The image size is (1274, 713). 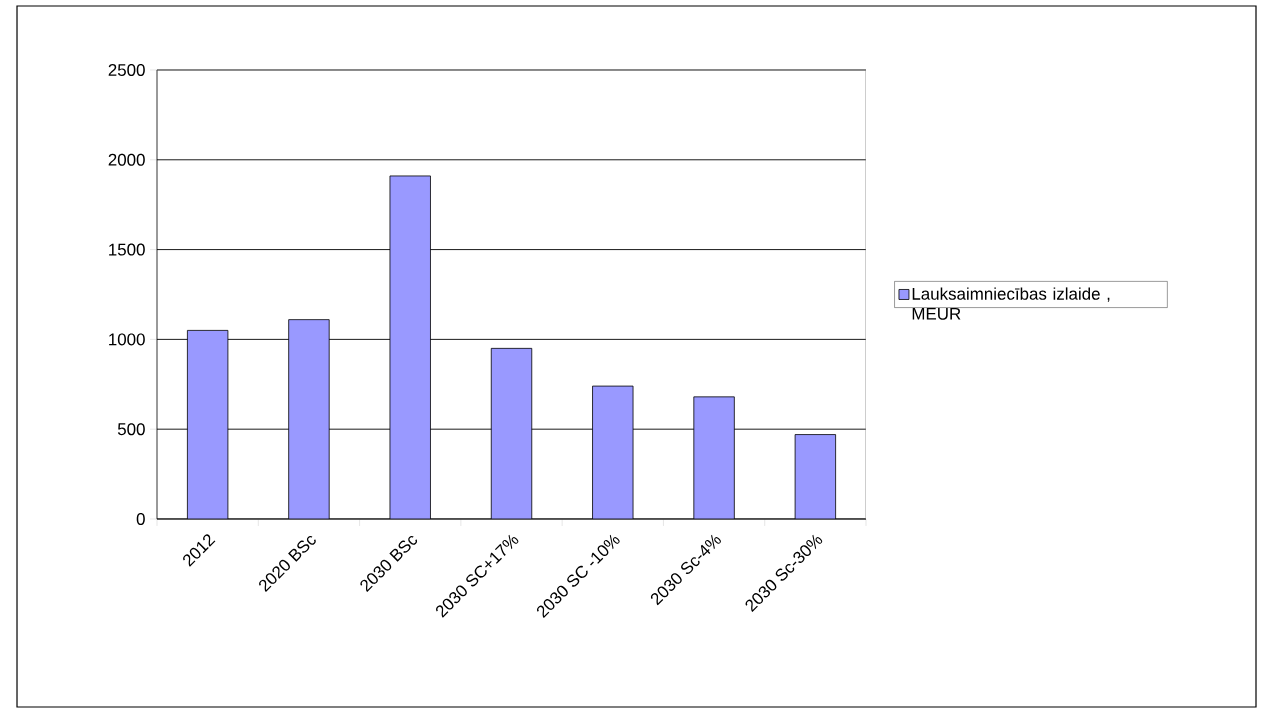 I want to click on y-tick-label: 1000, so click(x=127, y=339).